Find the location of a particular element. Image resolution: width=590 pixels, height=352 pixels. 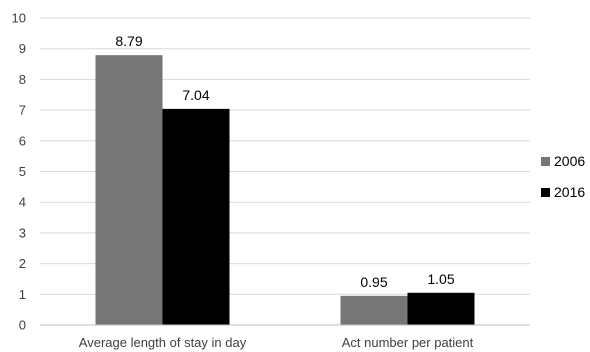

y-tick-label: 5 is located at coordinates (22, 171).